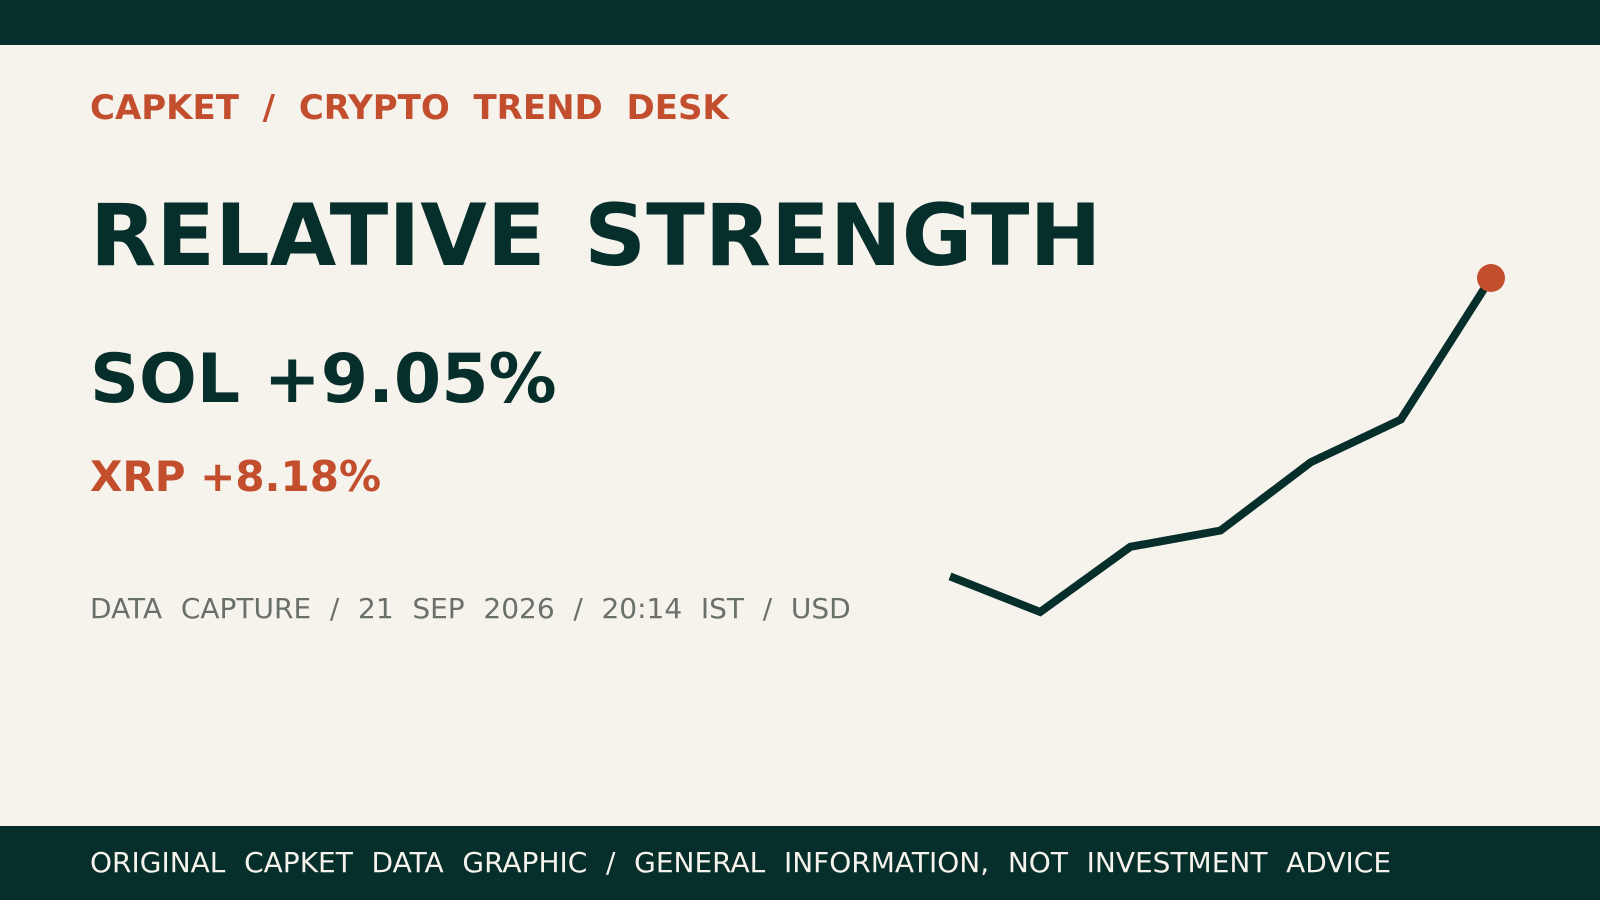 This screenshot has height=900, width=1600. What do you see at coordinates (596, 236) in the screenshot?
I see `title: RELATIVE STRENGTH` at bounding box center [596, 236].